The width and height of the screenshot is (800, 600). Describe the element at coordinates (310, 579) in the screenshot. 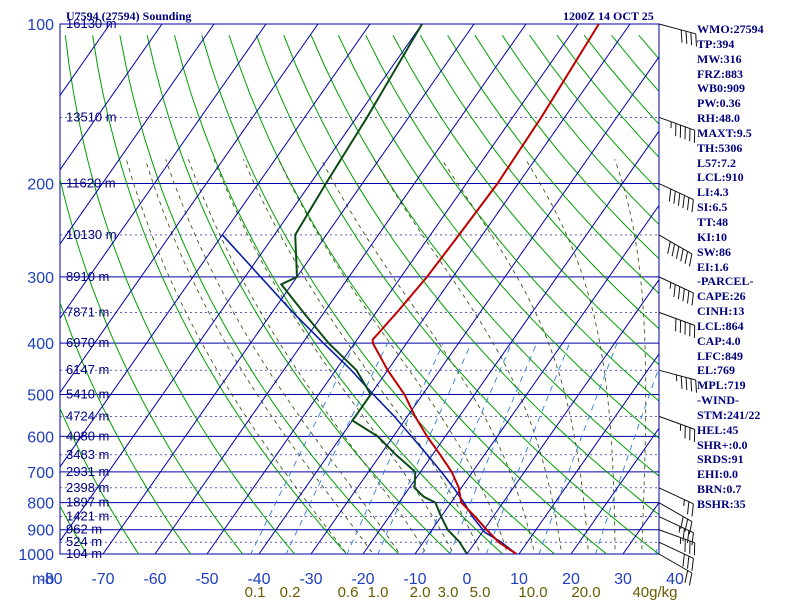

I see `temperature-tick-label: -30` at that location.